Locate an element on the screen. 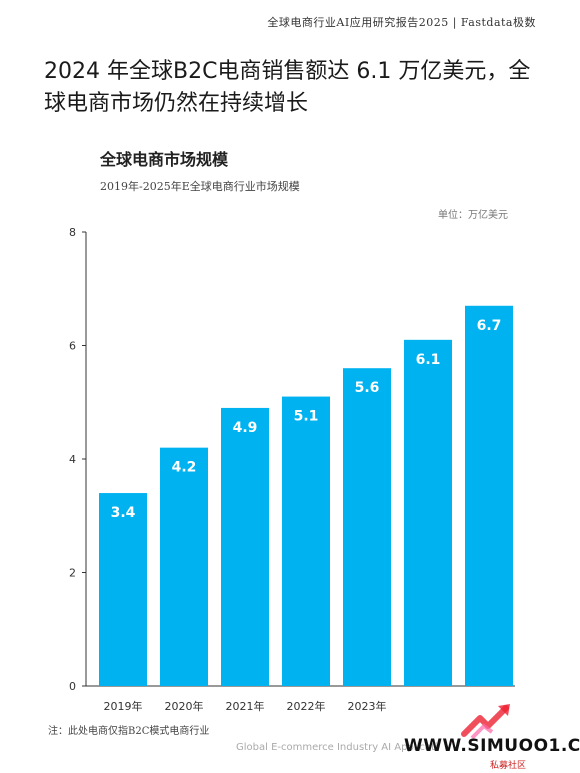 The height and width of the screenshot is (773, 580). x-tick-label: 2019年 is located at coordinates (123, 706).